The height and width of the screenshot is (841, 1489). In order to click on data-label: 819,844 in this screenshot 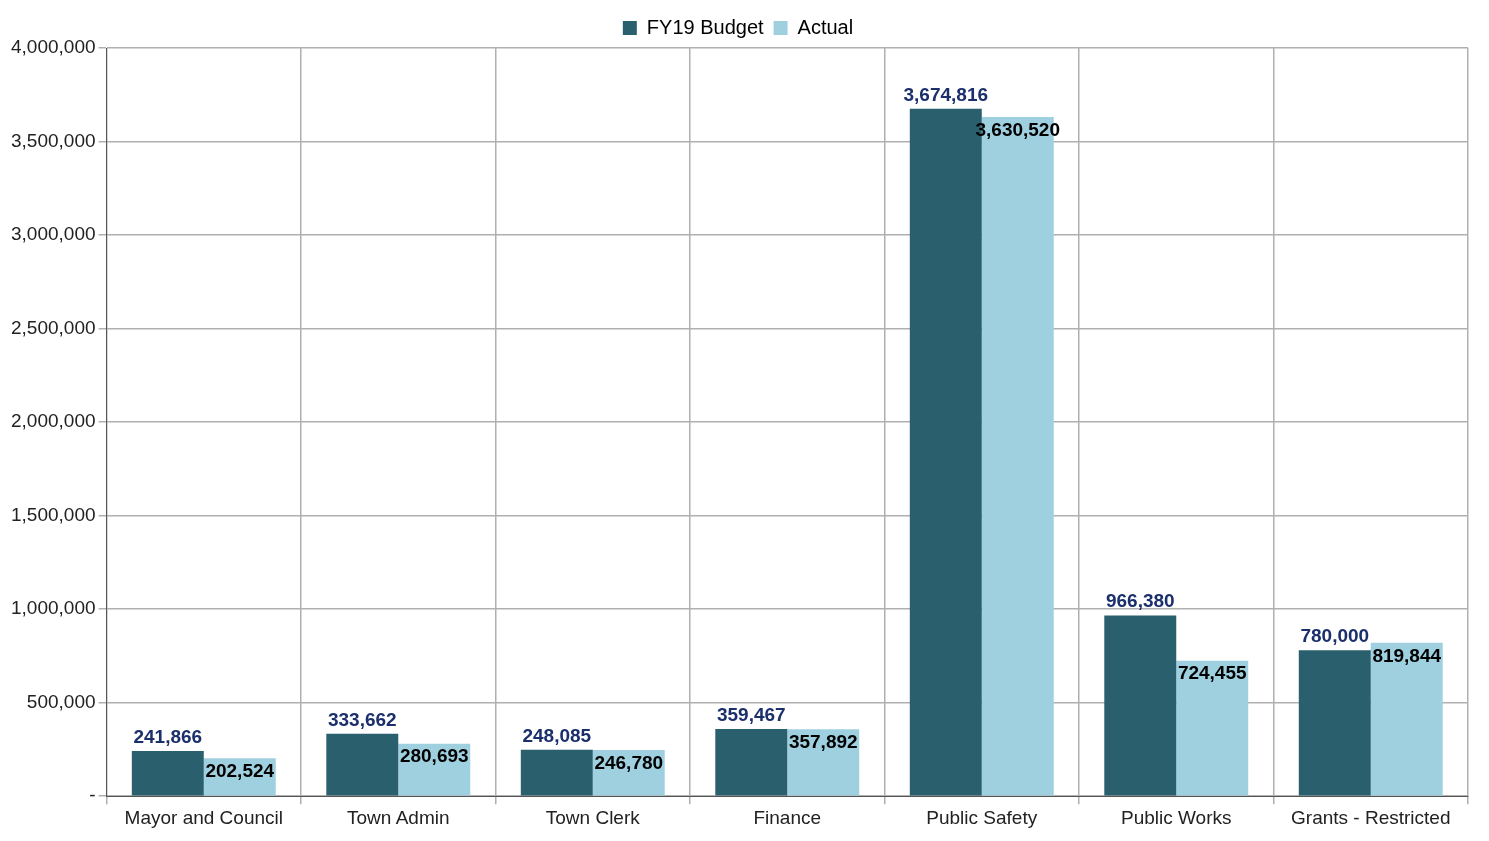, I will do `click(1407, 655)`.